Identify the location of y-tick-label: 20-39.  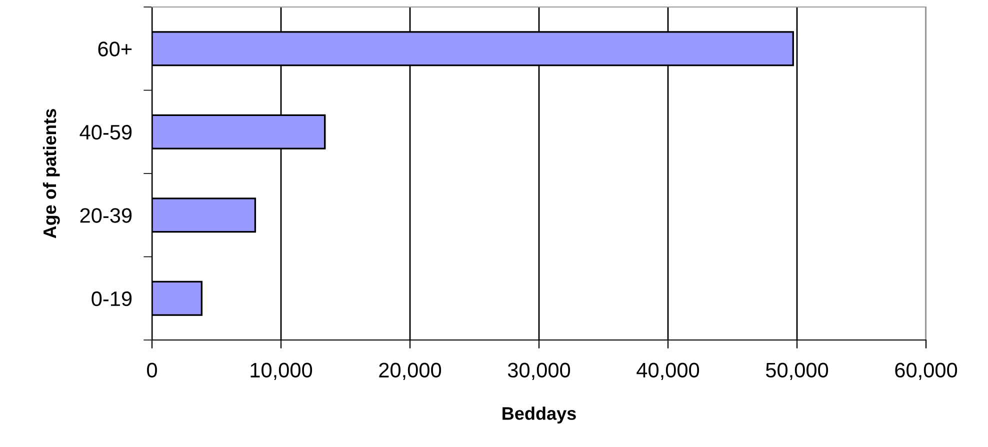
(106, 215).